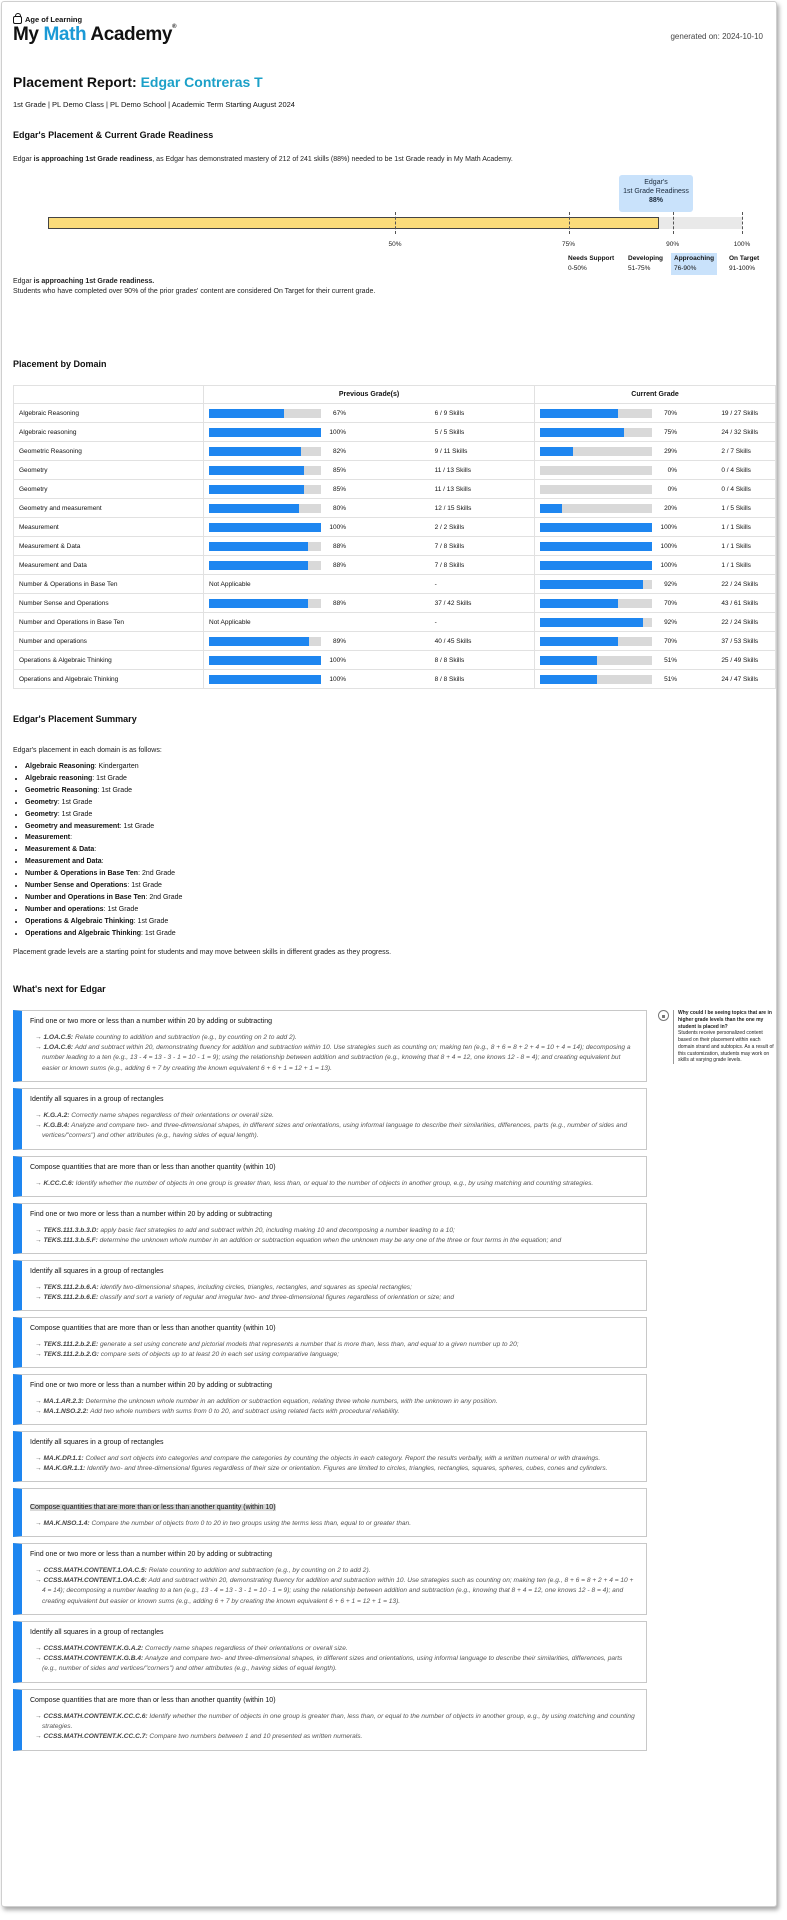 This screenshot has width=787, height=1920. What do you see at coordinates (138, 82) in the screenshot?
I see `page-title: Placement Report: Edgar Contreras T` at bounding box center [138, 82].